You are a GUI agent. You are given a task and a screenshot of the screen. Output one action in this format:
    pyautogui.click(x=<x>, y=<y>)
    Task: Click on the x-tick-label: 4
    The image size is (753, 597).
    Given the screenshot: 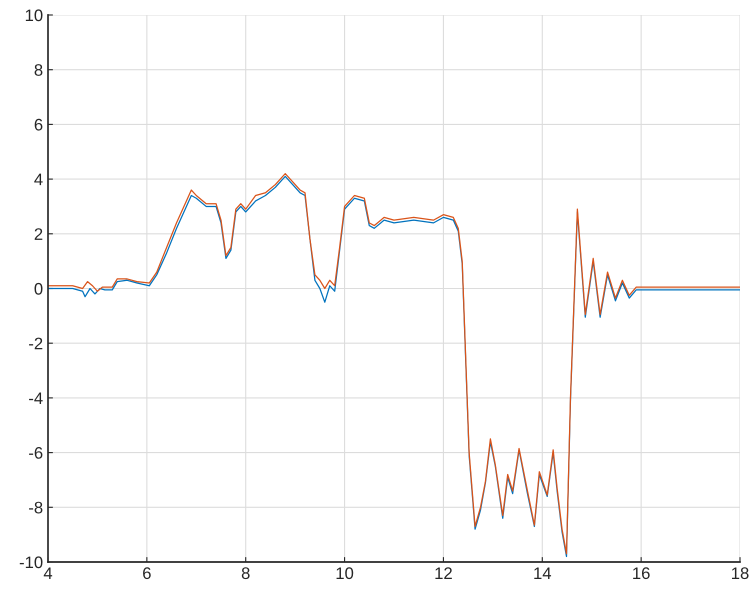 What is the action you would take?
    pyautogui.click(x=48, y=573)
    